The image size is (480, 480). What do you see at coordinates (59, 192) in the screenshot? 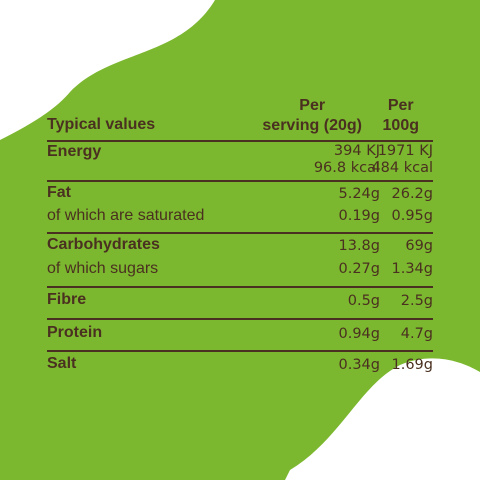
I see `row-label: Fat` at bounding box center [59, 192].